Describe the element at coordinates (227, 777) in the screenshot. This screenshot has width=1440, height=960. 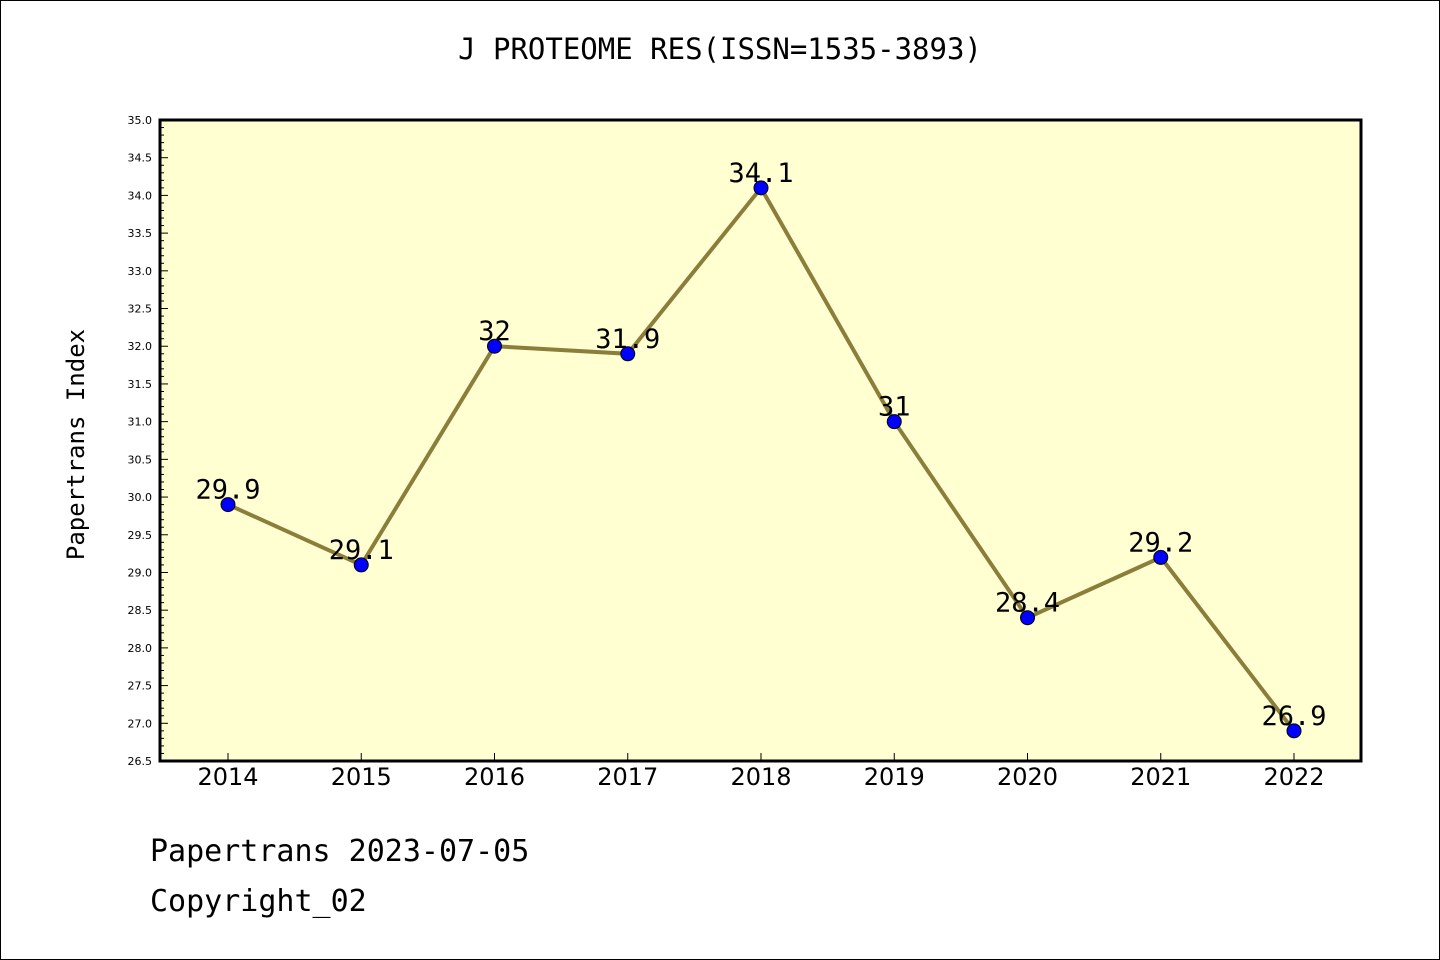
I see `x-tick-label: 2014` at that location.